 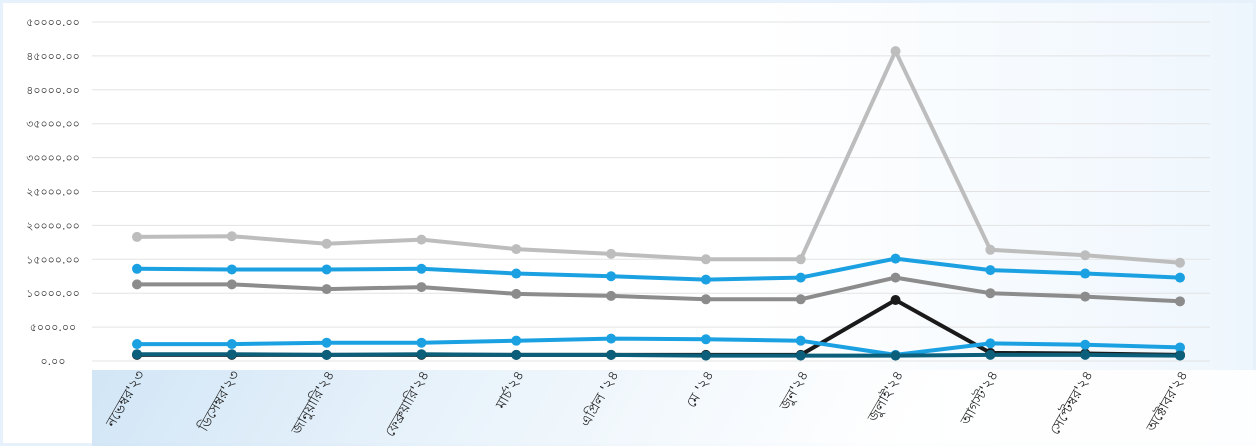 I want to click on y-tick-label: ১০০০০.০০, so click(x=53, y=293).